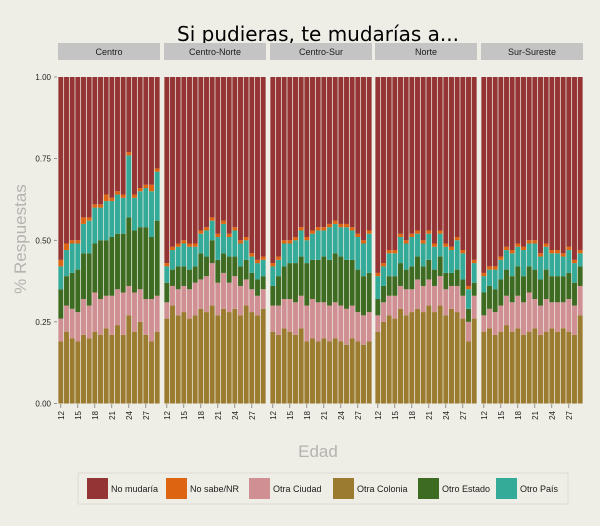 The width and height of the screenshot is (600, 526). What do you see at coordinates (259, 488) in the screenshot?
I see `legend-swatch` at bounding box center [259, 488].